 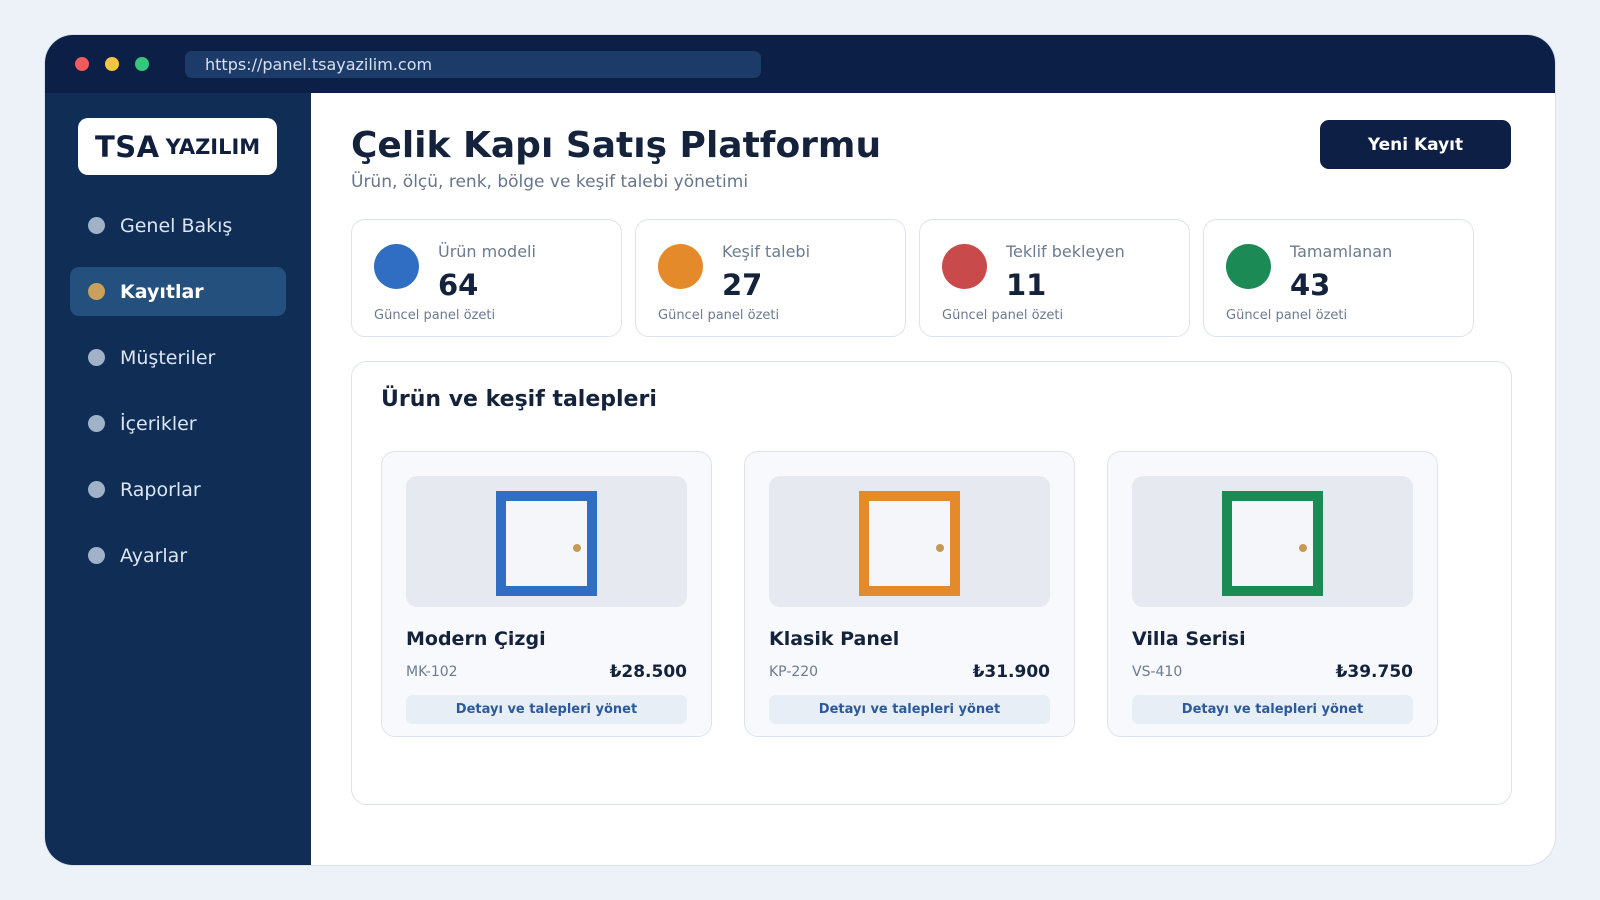 I want to click on stat-value: 64, so click(x=458, y=285).